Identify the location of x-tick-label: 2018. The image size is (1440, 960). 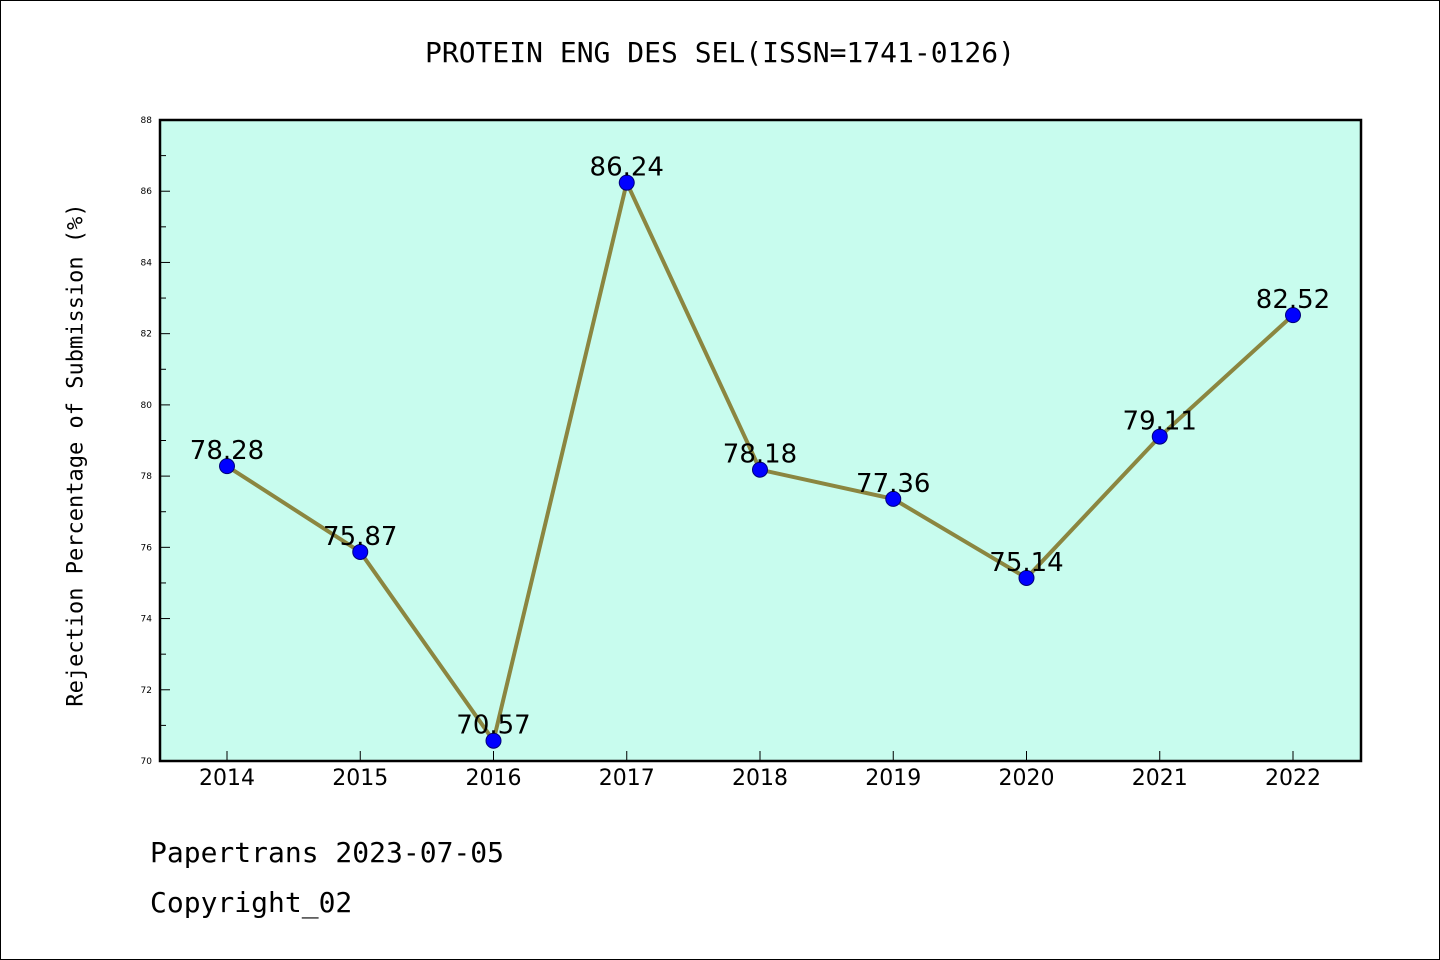
(760, 778).